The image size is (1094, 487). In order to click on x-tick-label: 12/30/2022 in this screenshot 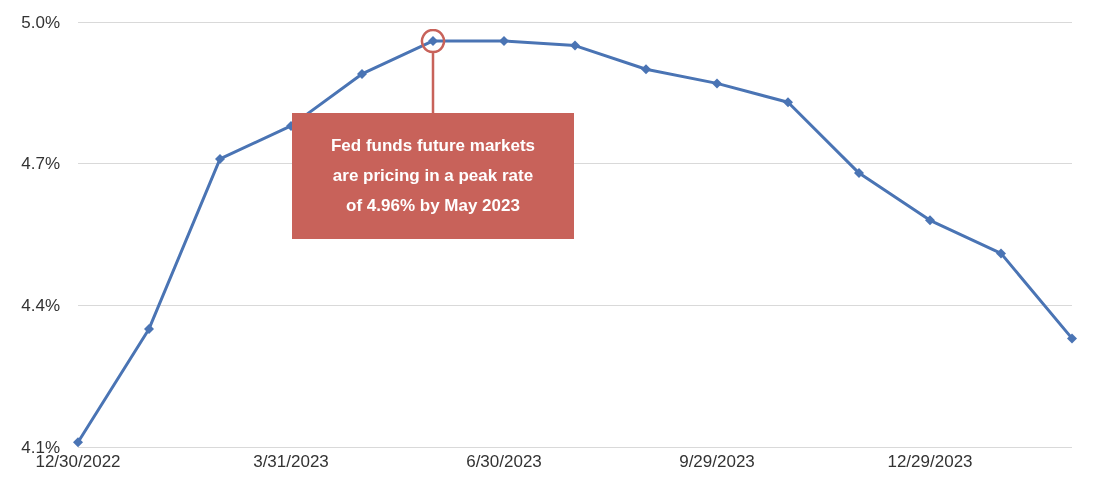, I will do `click(78, 461)`.